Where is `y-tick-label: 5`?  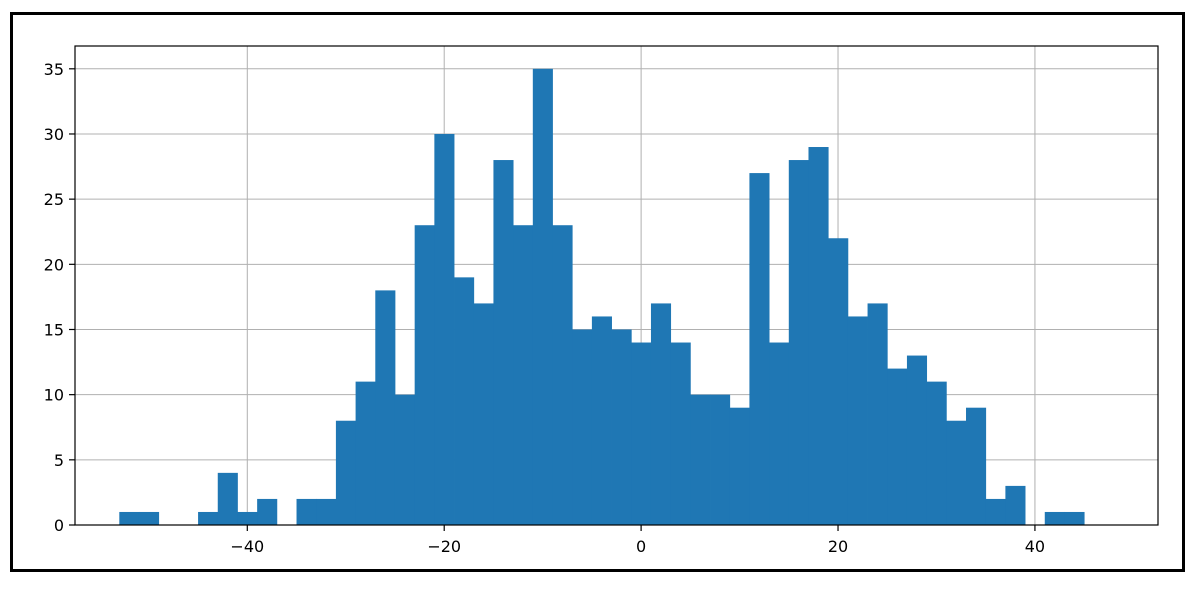
y-tick-label: 5 is located at coordinates (59, 460).